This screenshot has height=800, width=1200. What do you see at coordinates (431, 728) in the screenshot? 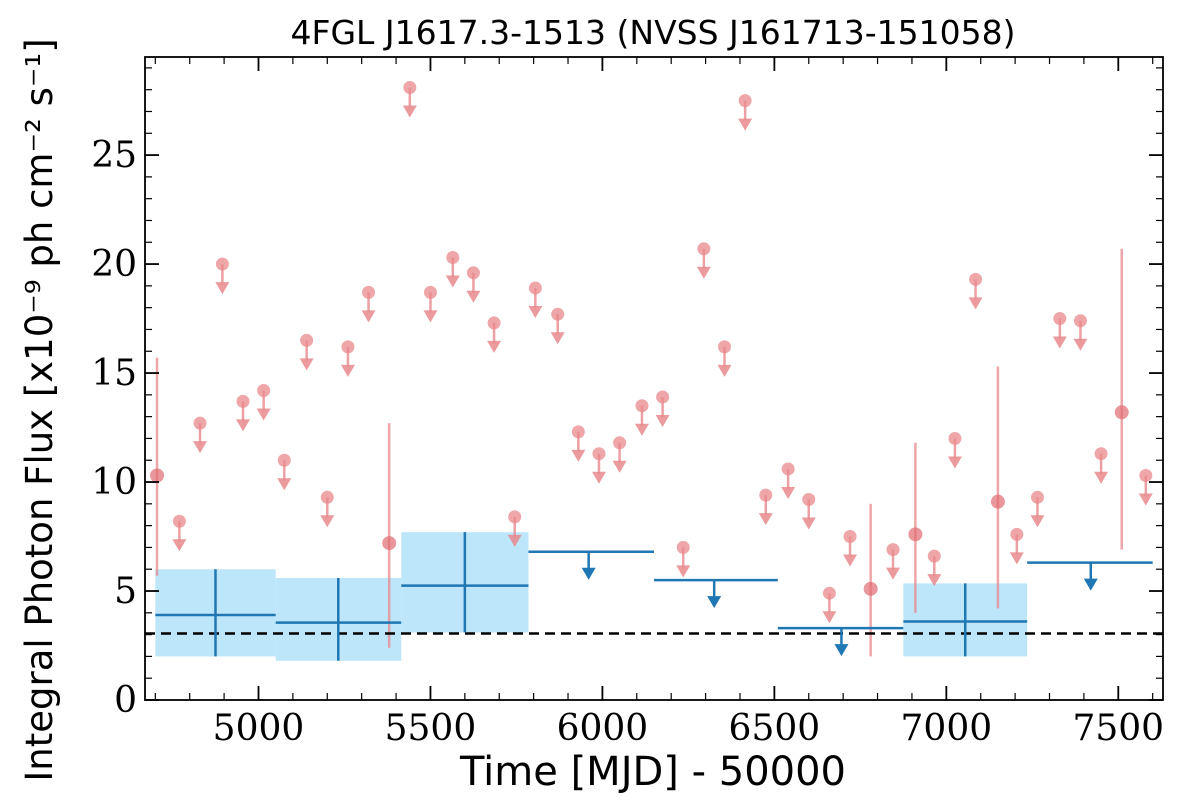
I see `x-tick-label: 5500` at bounding box center [431, 728].